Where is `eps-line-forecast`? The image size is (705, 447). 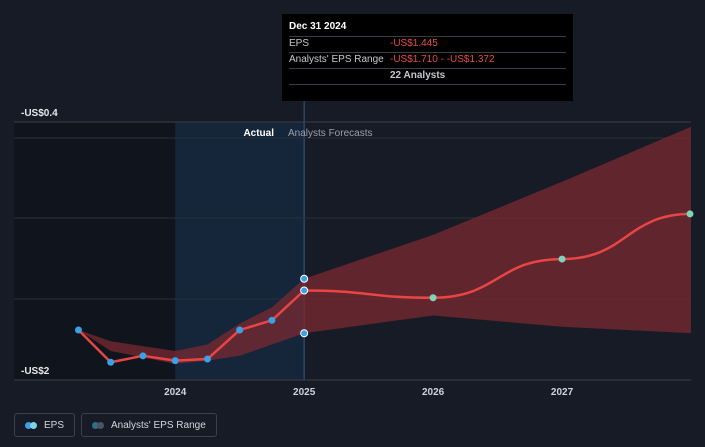
eps-line-forecast is located at coordinates (498, 256).